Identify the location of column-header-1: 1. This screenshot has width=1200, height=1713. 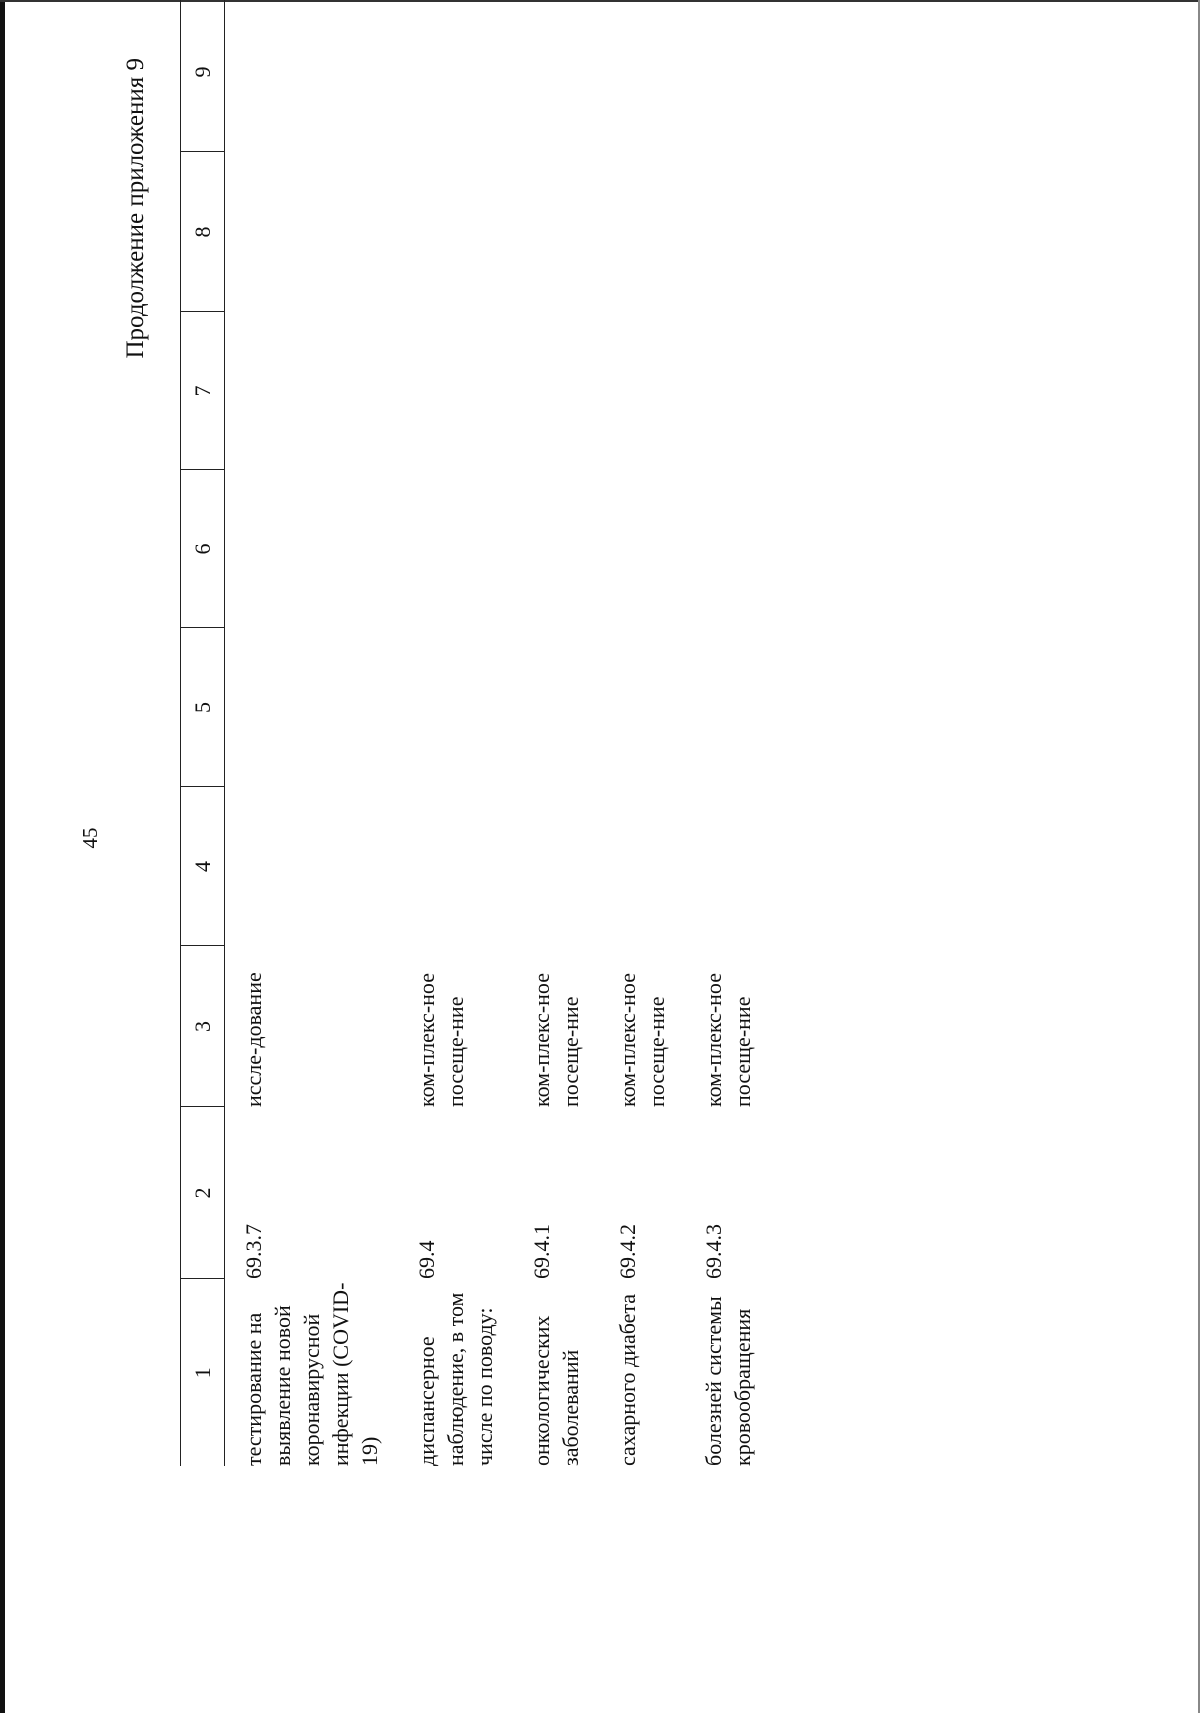
(202, 1372).